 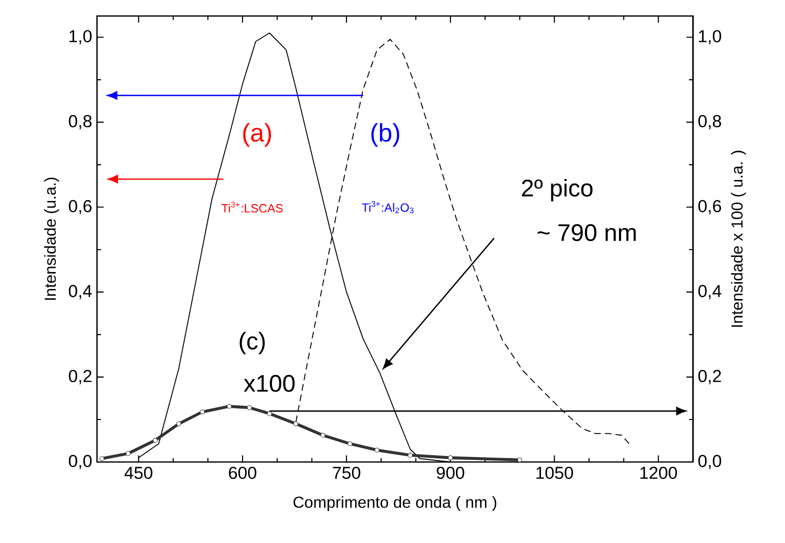 What do you see at coordinates (395, 504) in the screenshot?
I see `x-axis-title: Comprimento de onda ( nm )` at bounding box center [395, 504].